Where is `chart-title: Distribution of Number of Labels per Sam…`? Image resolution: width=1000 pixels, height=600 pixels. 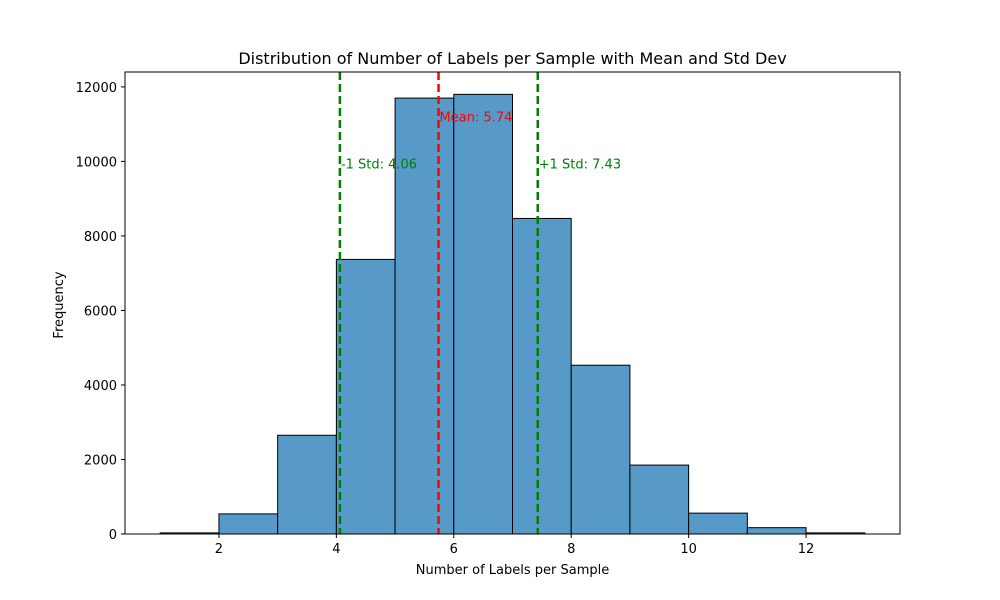 chart-title: Distribution of Number of Labels per Sam… is located at coordinates (512, 58).